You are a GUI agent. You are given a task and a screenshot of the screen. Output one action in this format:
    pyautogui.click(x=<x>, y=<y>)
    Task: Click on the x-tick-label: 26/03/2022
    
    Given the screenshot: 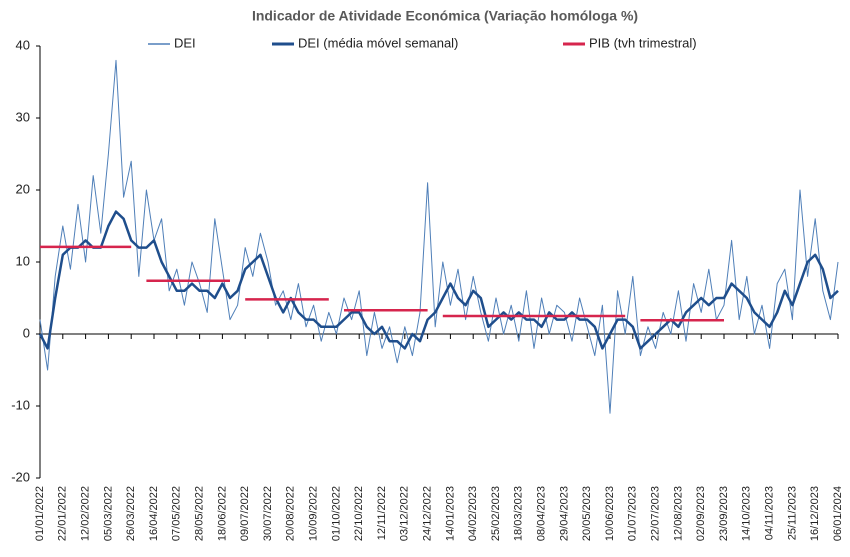 What is the action you would take?
    pyautogui.click(x=131, y=513)
    